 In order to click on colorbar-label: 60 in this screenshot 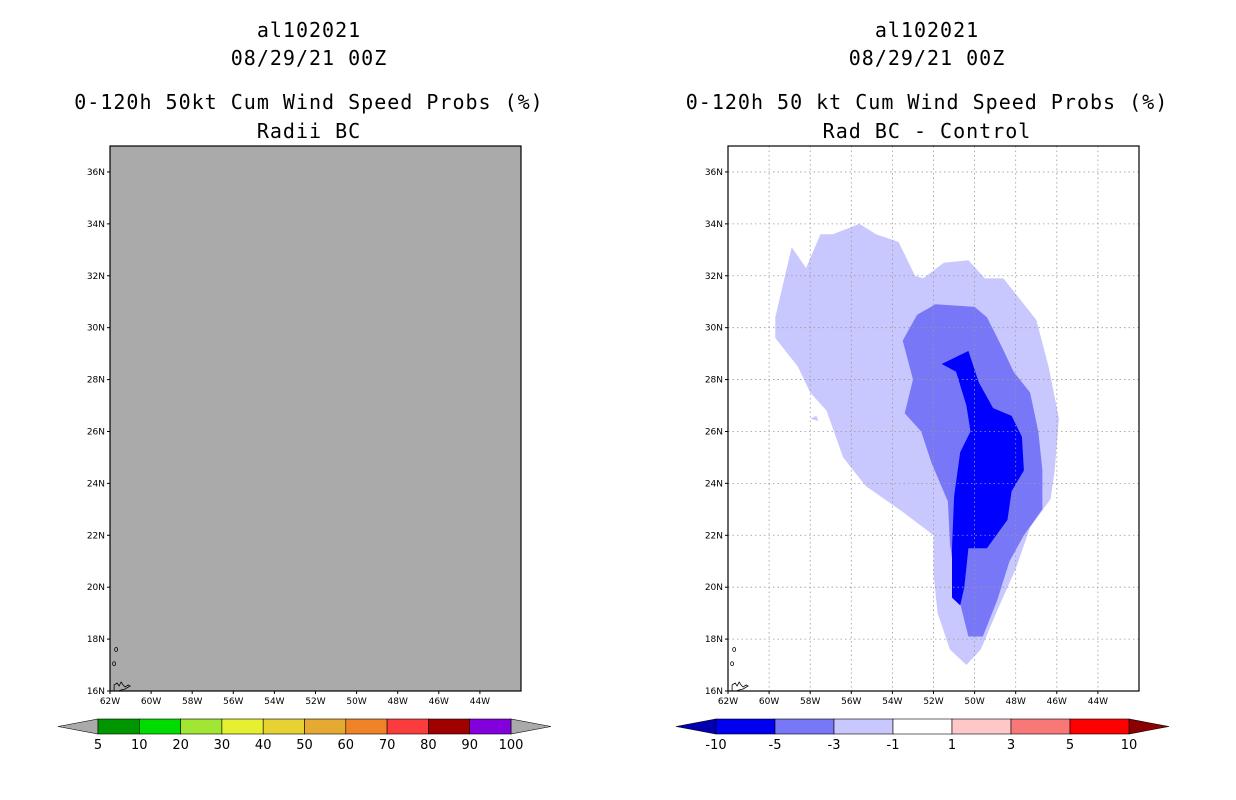, I will do `click(346, 745)`.